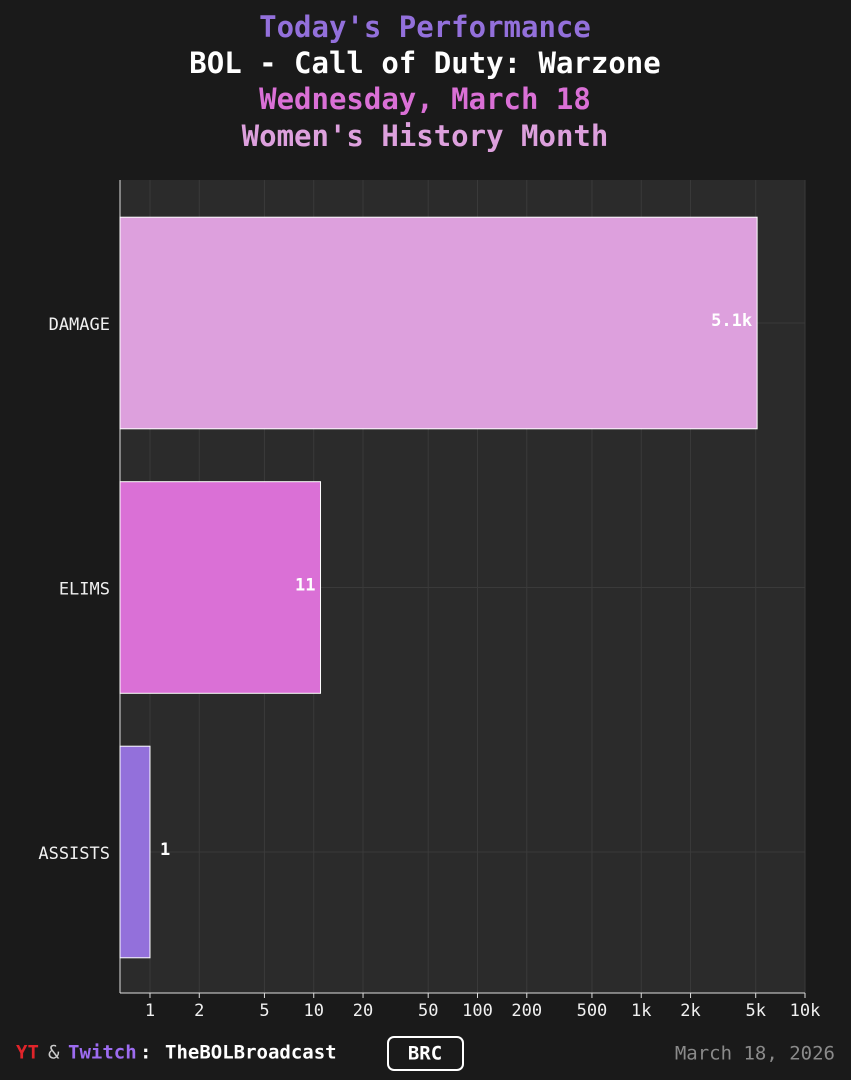 This screenshot has width=851, height=1080. Describe the element at coordinates (74, 854) in the screenshot. I see `y-tick-label: ASSISTS` at that location.